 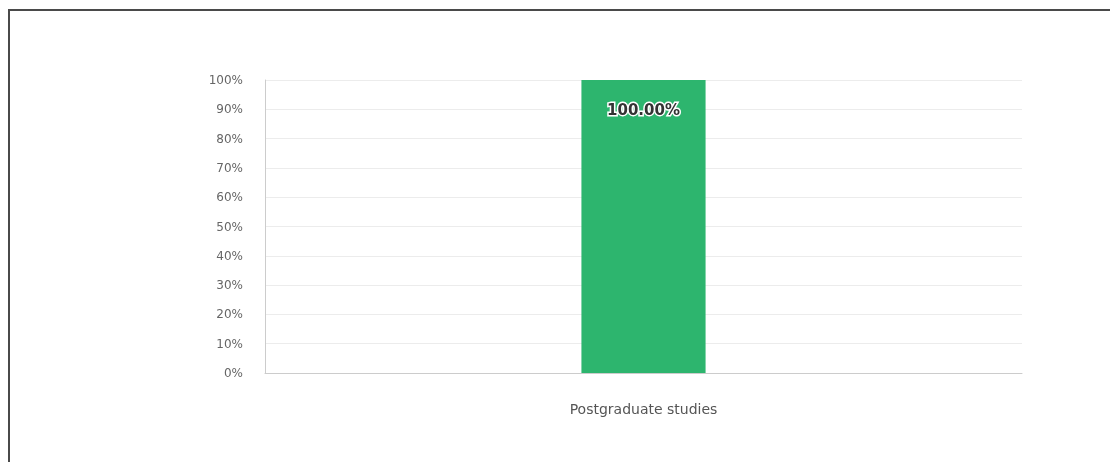 I want to click on y-tick-label: 100%, so click(x=225, y=80).